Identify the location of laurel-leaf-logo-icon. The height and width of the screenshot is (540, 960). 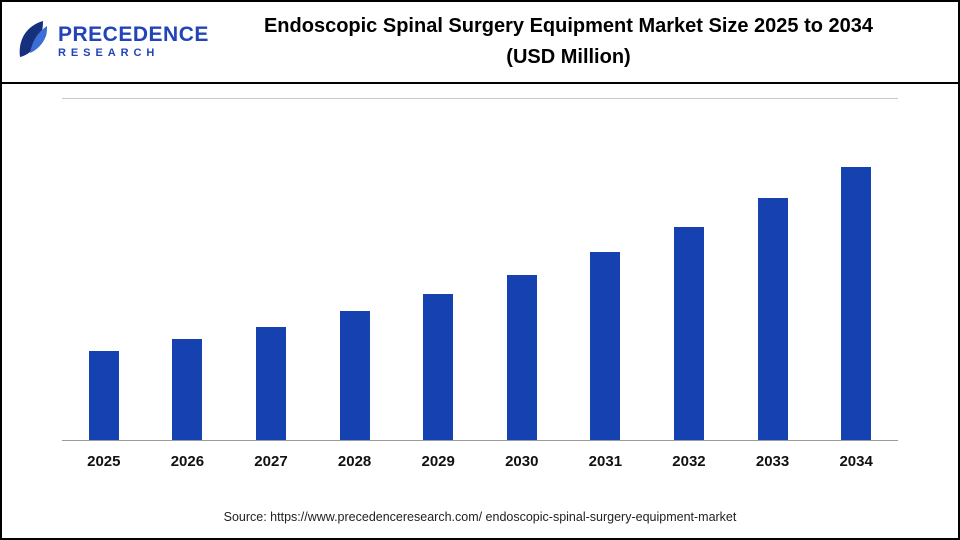
(34, 42).